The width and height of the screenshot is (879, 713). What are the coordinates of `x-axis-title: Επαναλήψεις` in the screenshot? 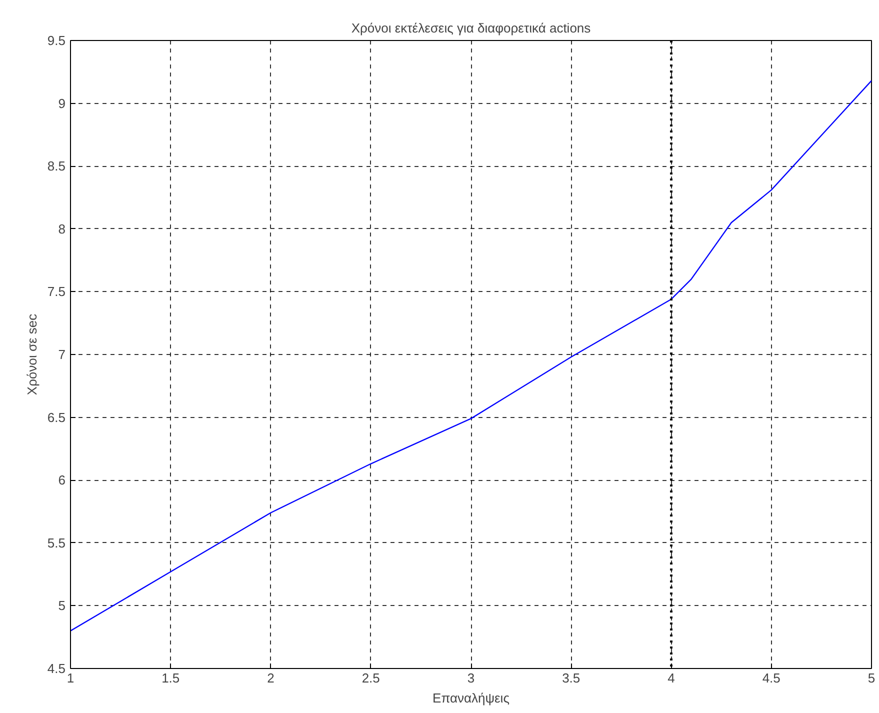 It's located at (471, 698).